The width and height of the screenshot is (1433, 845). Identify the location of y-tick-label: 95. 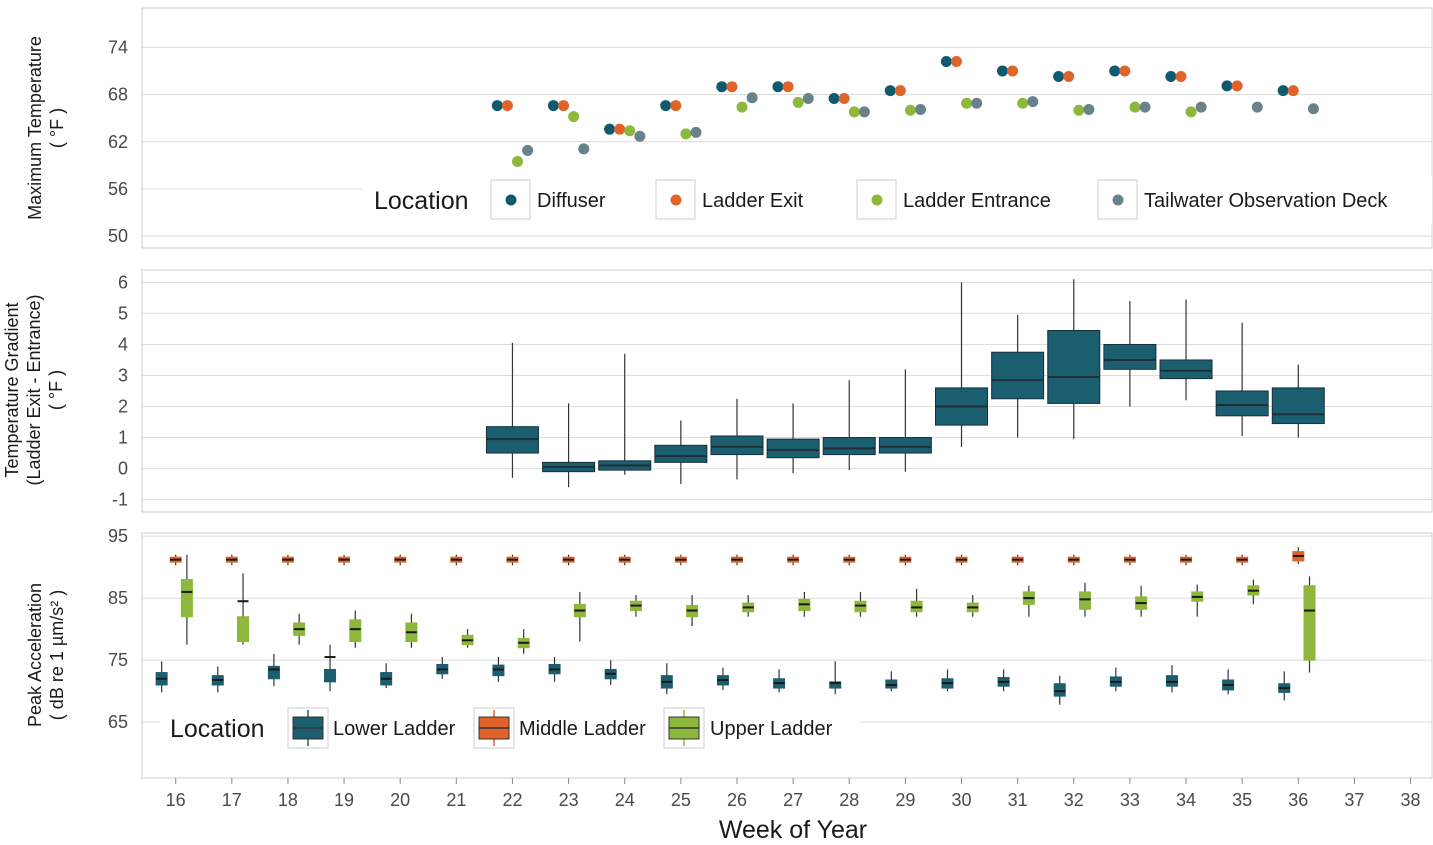
(118, 536).